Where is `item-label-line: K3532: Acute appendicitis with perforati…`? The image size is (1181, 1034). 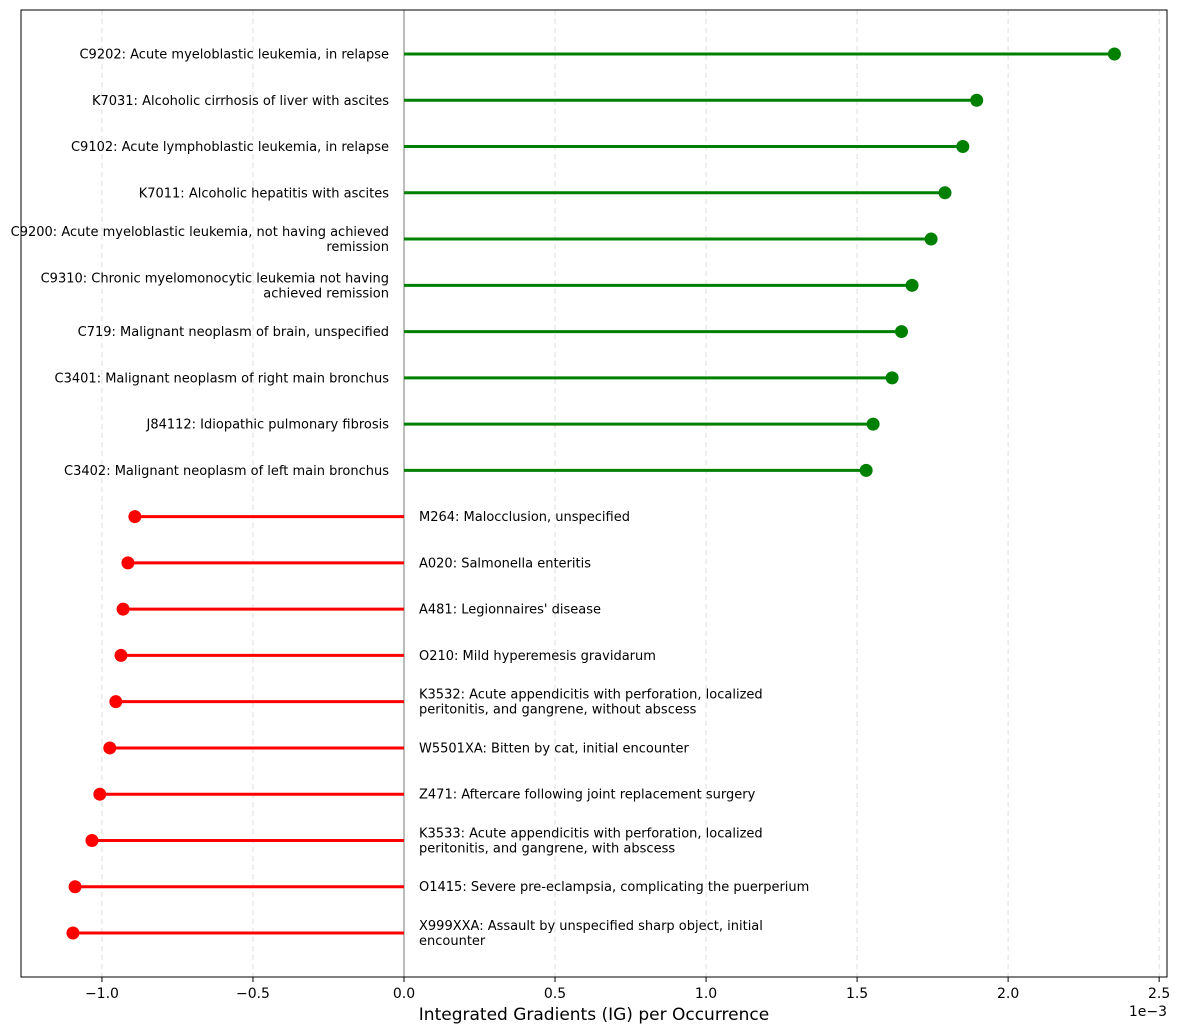
item-label-line: K3532: Acute appendicitis with perforati… is located at coordinates (591, 695).